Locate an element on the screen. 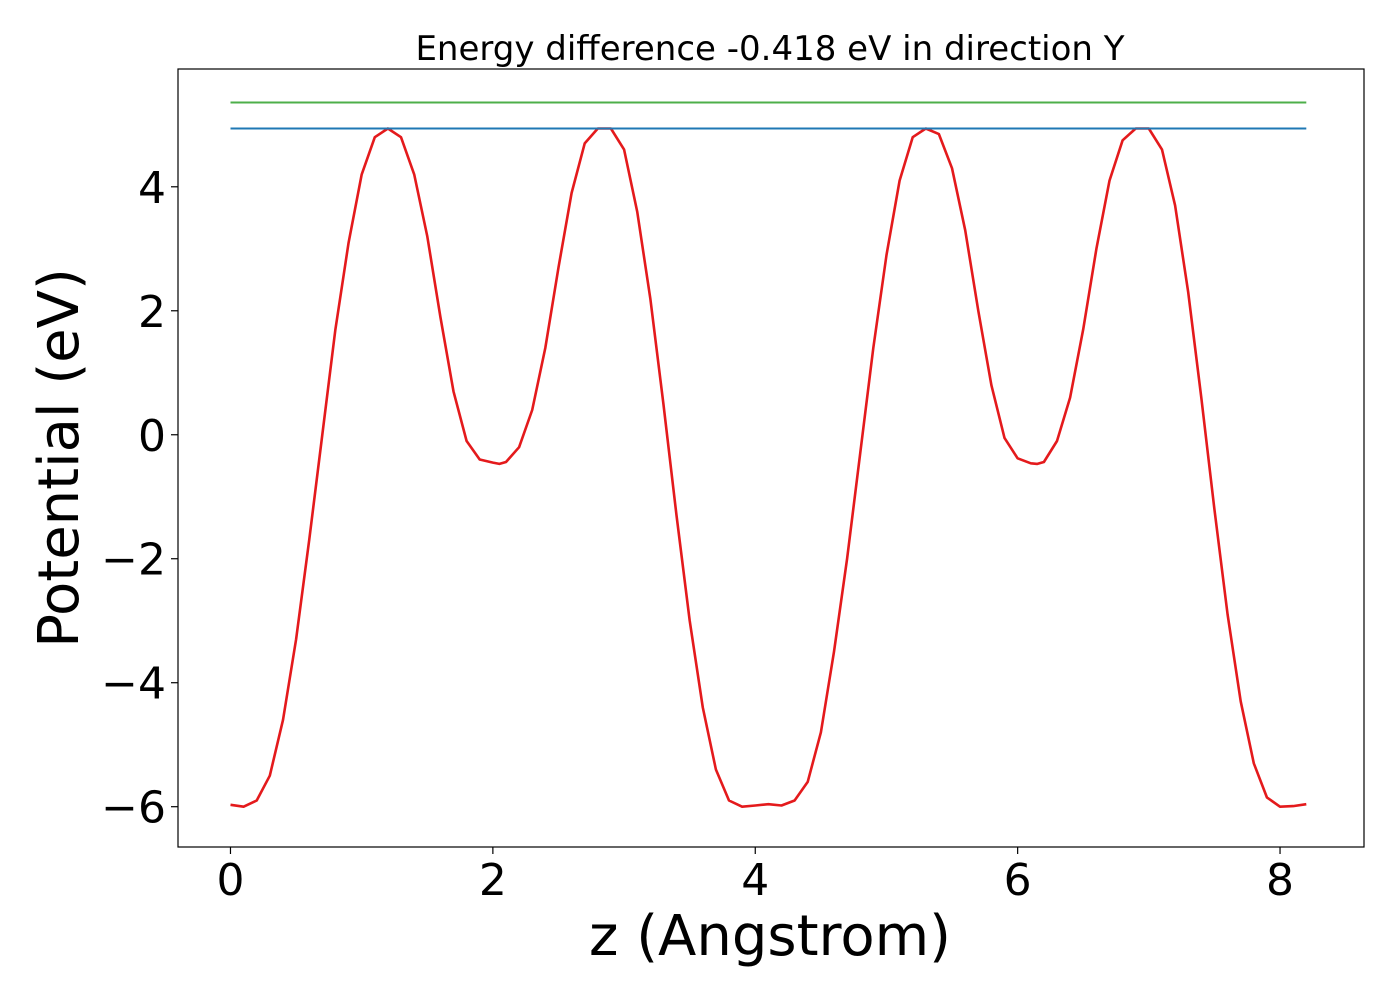 Image resolution: width=1400 pixels, height=1000 pixels. y-axis: −6 −4 −2 0 2 4 is located at coordinates (139, 498).